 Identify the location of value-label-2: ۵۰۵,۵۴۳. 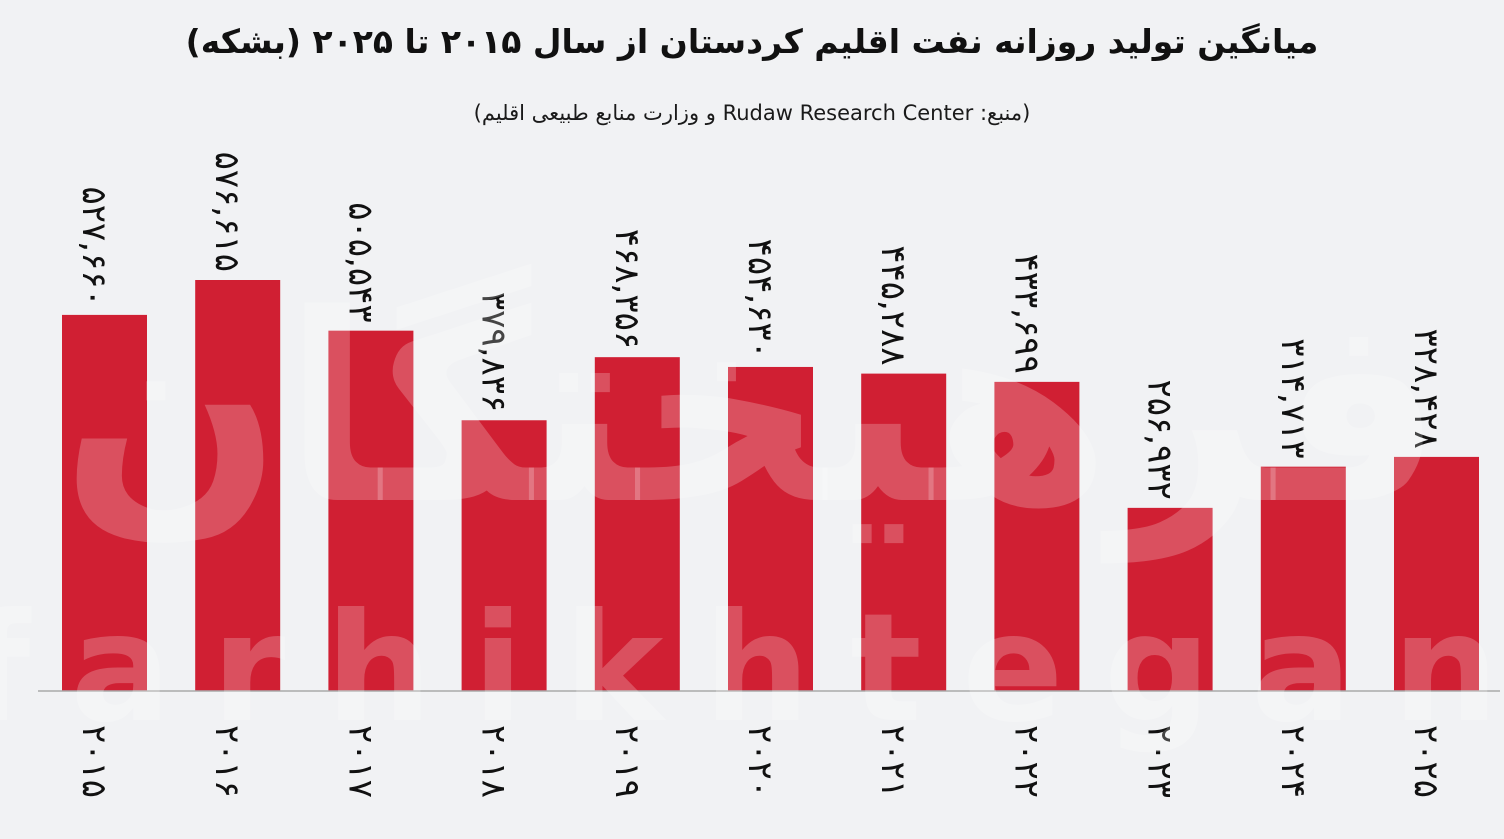
(360, 262).